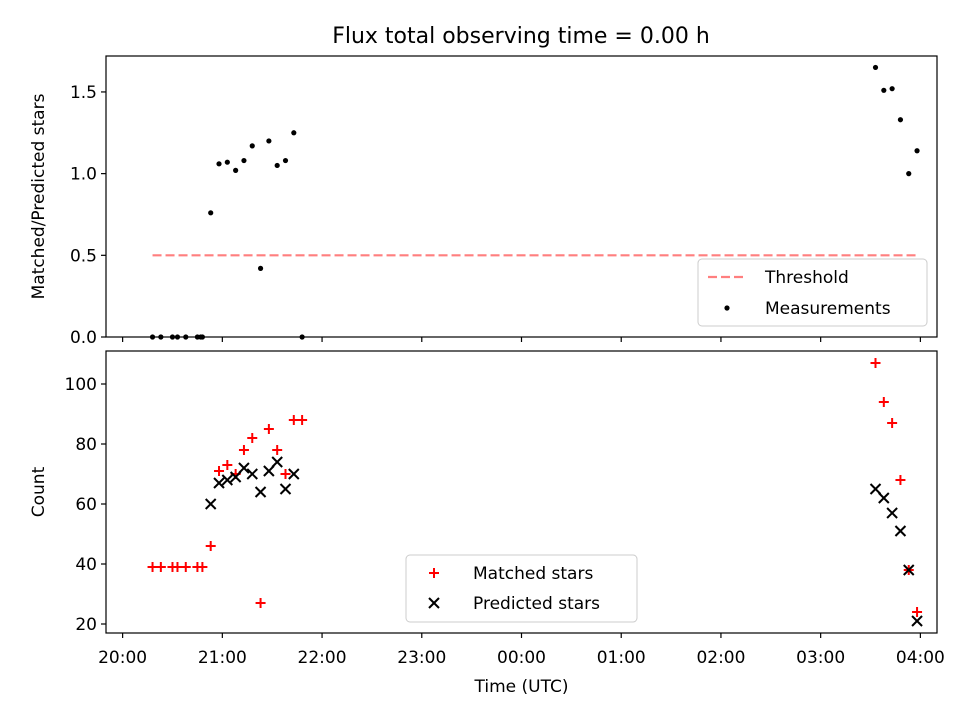 The height and width of the screenshot is (720, 960). Describe the element at coordinates (322, 658) in the screenshot. I see `x-tick-label: 22:00` at that location.